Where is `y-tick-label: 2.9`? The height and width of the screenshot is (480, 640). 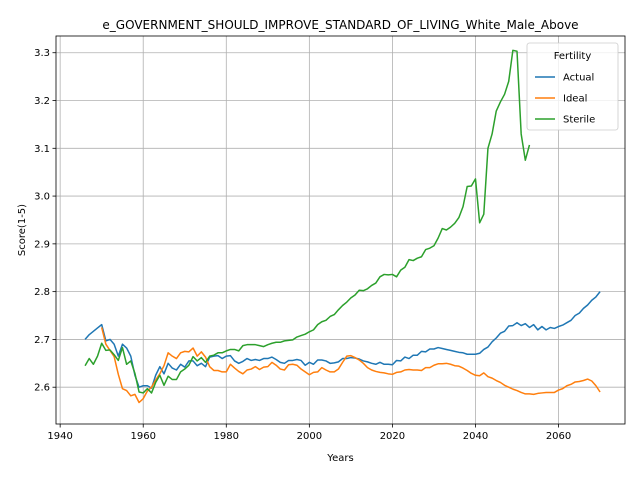 y-tick-label: 2.9 is located at coordinates (42, 244).